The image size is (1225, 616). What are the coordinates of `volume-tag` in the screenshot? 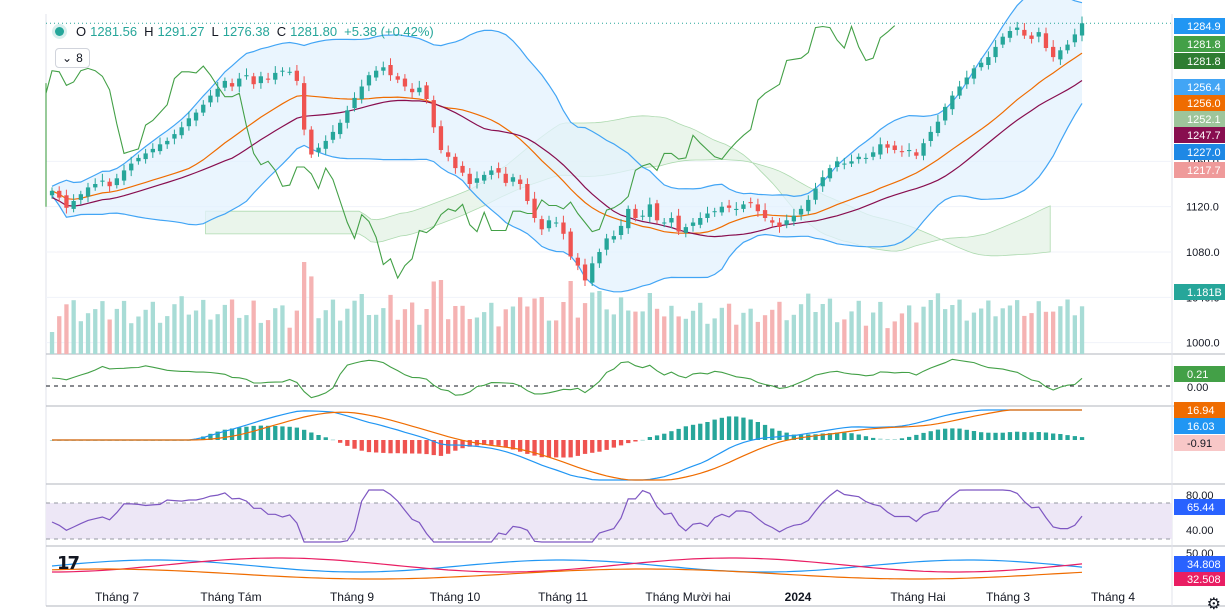 It's located at (1199, 292).